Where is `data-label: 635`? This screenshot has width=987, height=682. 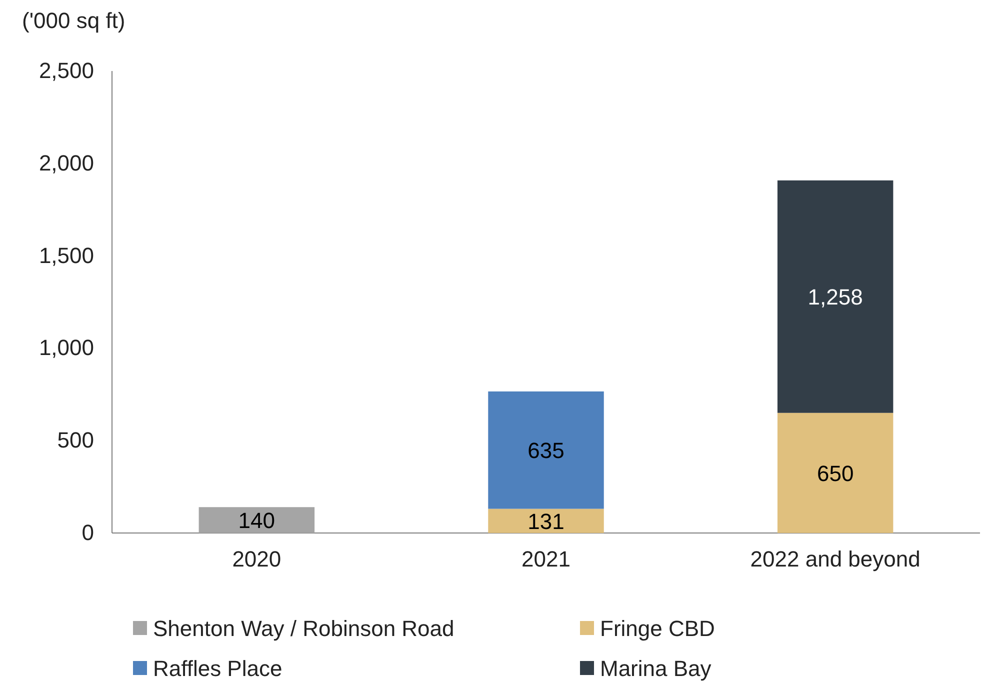 data-label: 635 is located at coordinates (546, 451).